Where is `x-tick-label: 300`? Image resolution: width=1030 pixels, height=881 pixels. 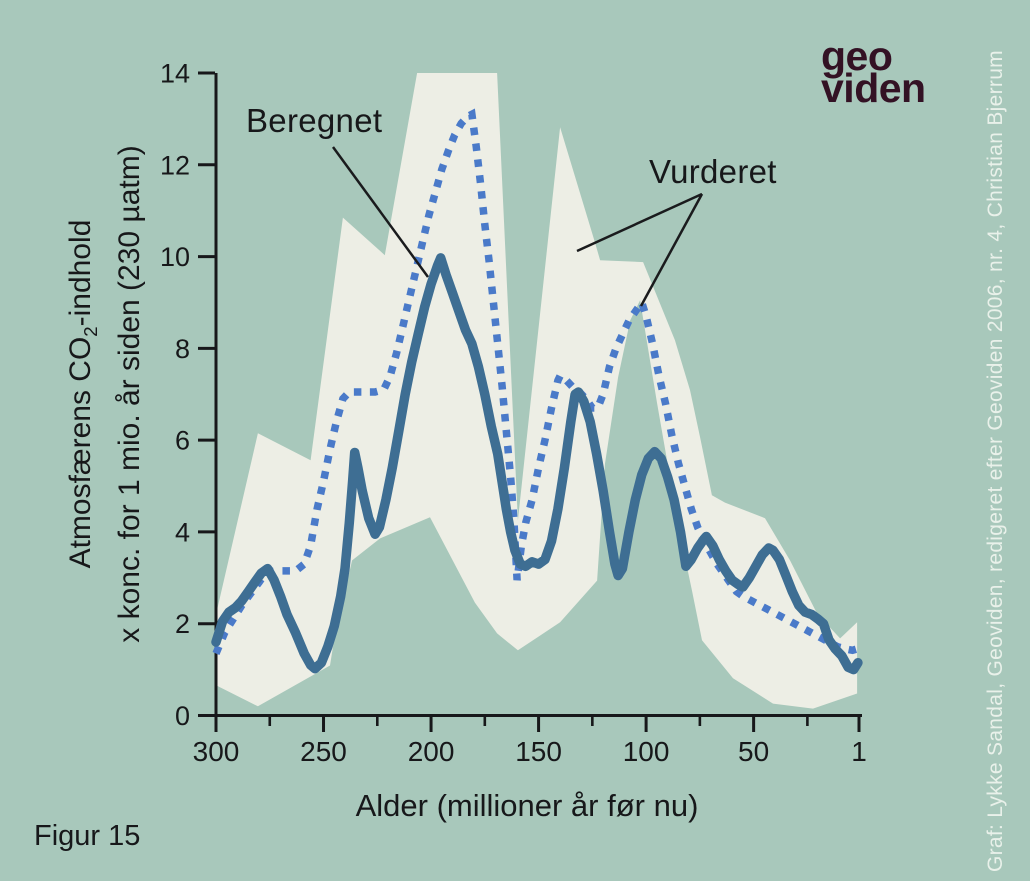
x-tick-label: 300 is located at coordinates (216, 751).